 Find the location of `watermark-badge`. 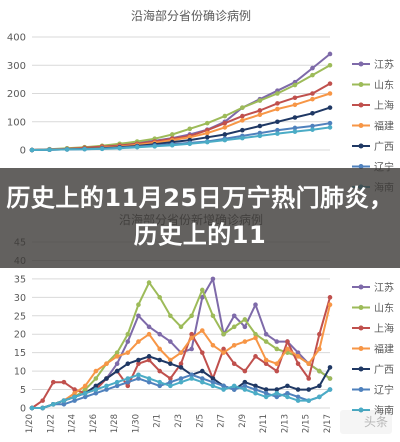

watermark-badge is located at coordinates (366, 422).